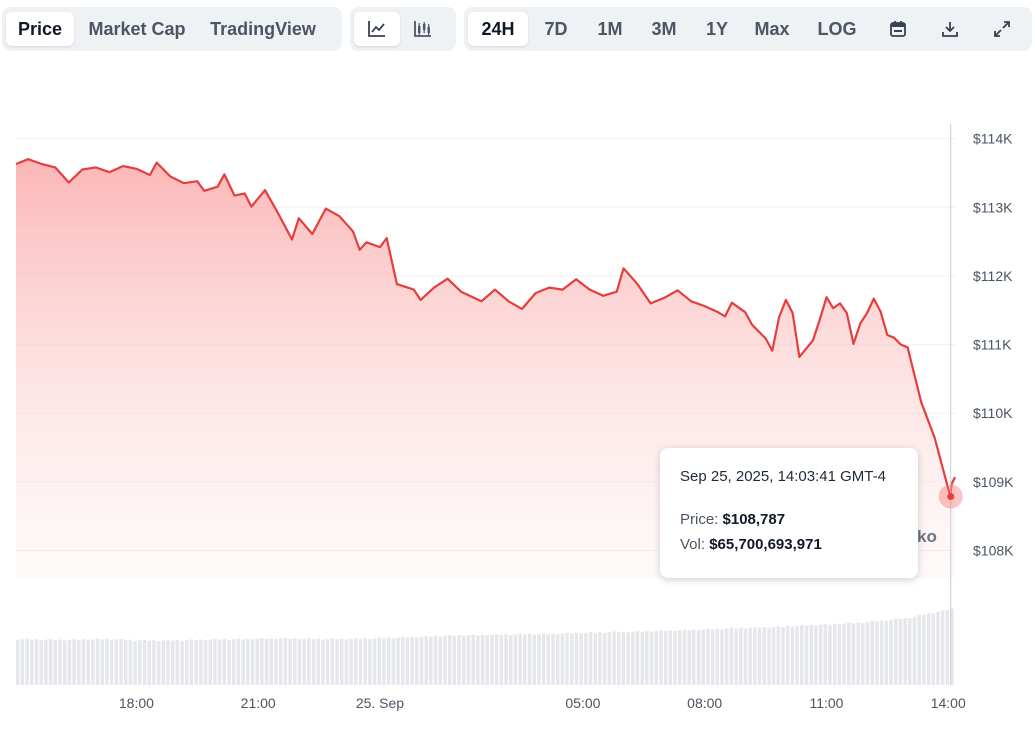  I want to click on x-tick-label: 05:00, so click(582, 703).